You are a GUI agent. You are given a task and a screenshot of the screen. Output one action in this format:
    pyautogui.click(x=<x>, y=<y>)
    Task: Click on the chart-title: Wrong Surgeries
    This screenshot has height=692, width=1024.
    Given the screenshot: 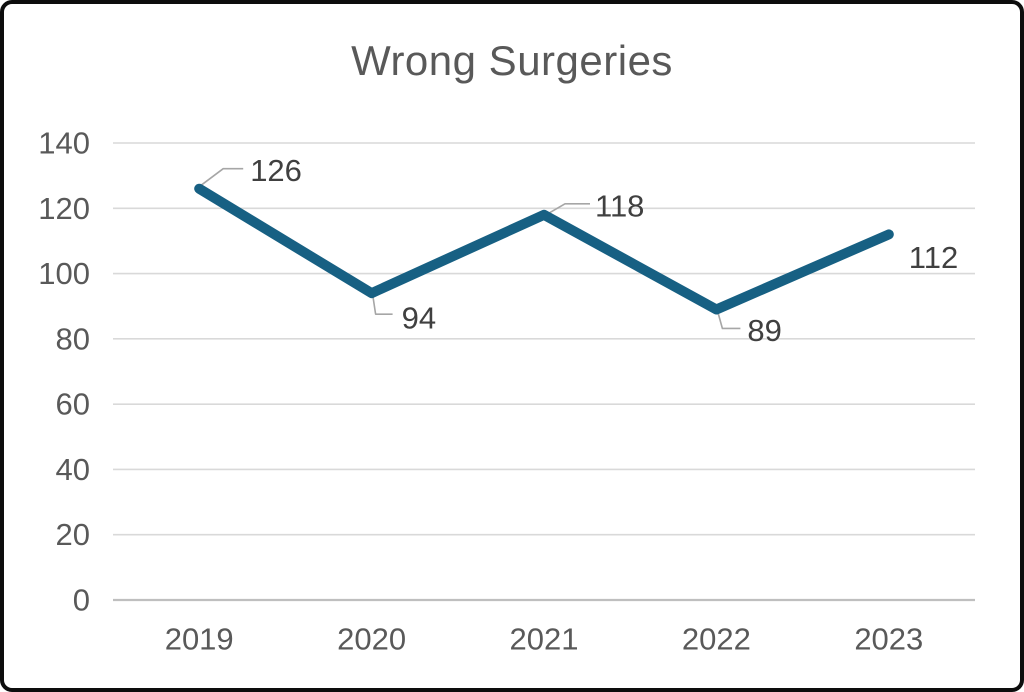 What is the action you would take?
    pyautogui.click(x=512, y=60)
    